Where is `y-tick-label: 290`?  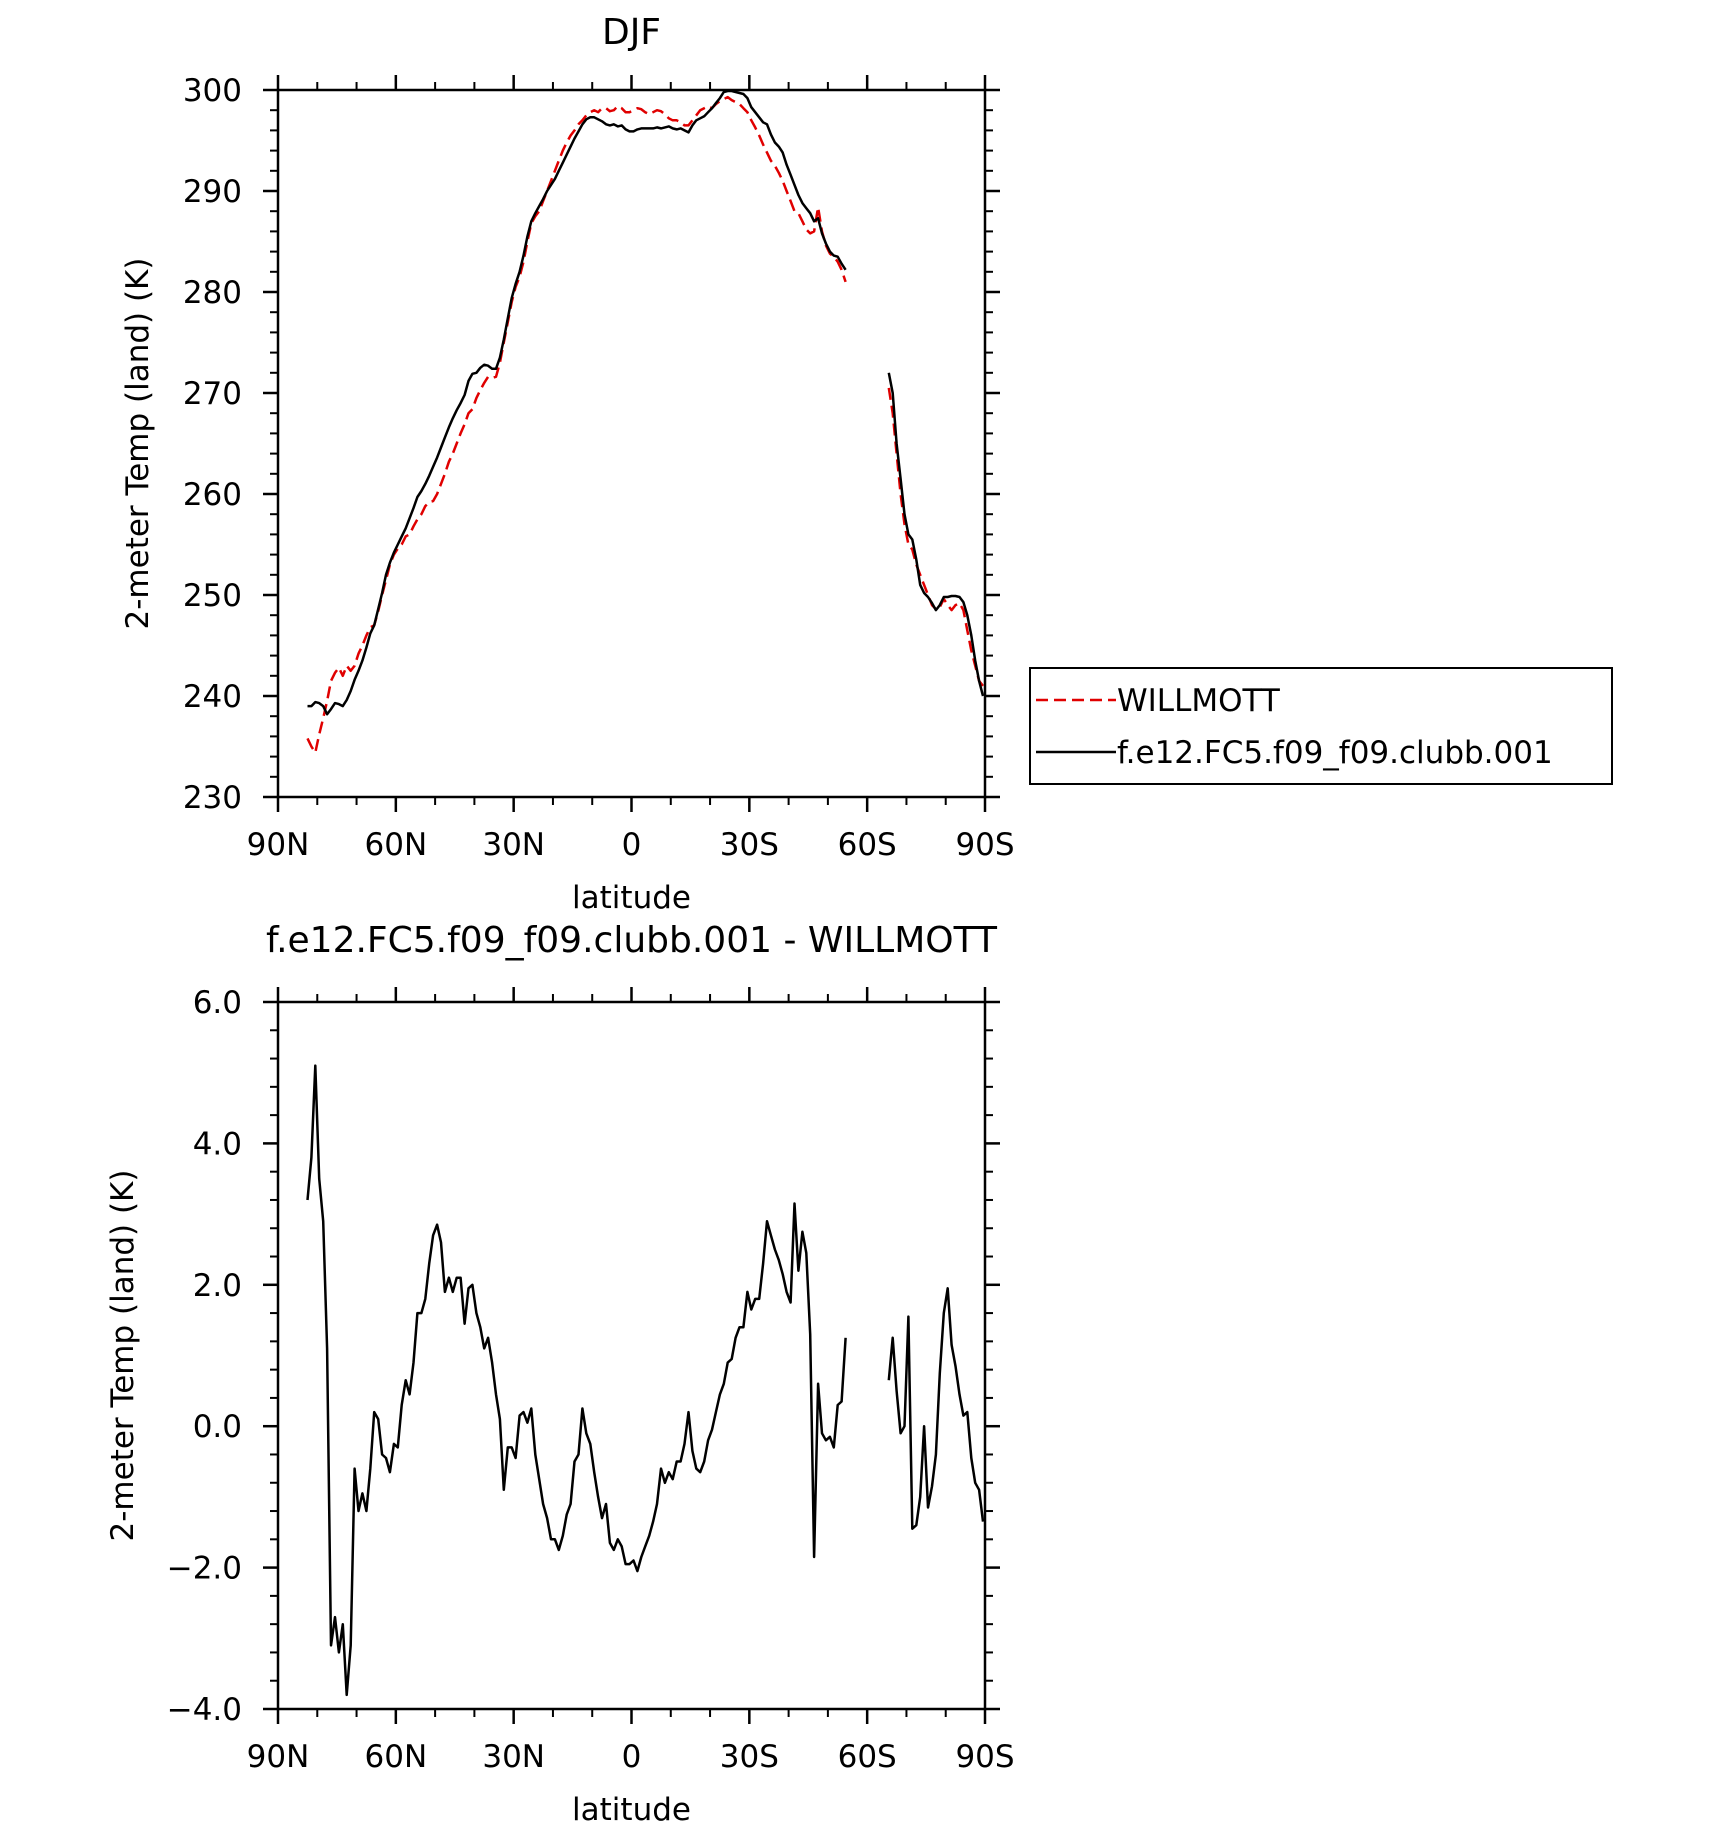
y-tick-label: 290 is located at coordinates (212, 192).